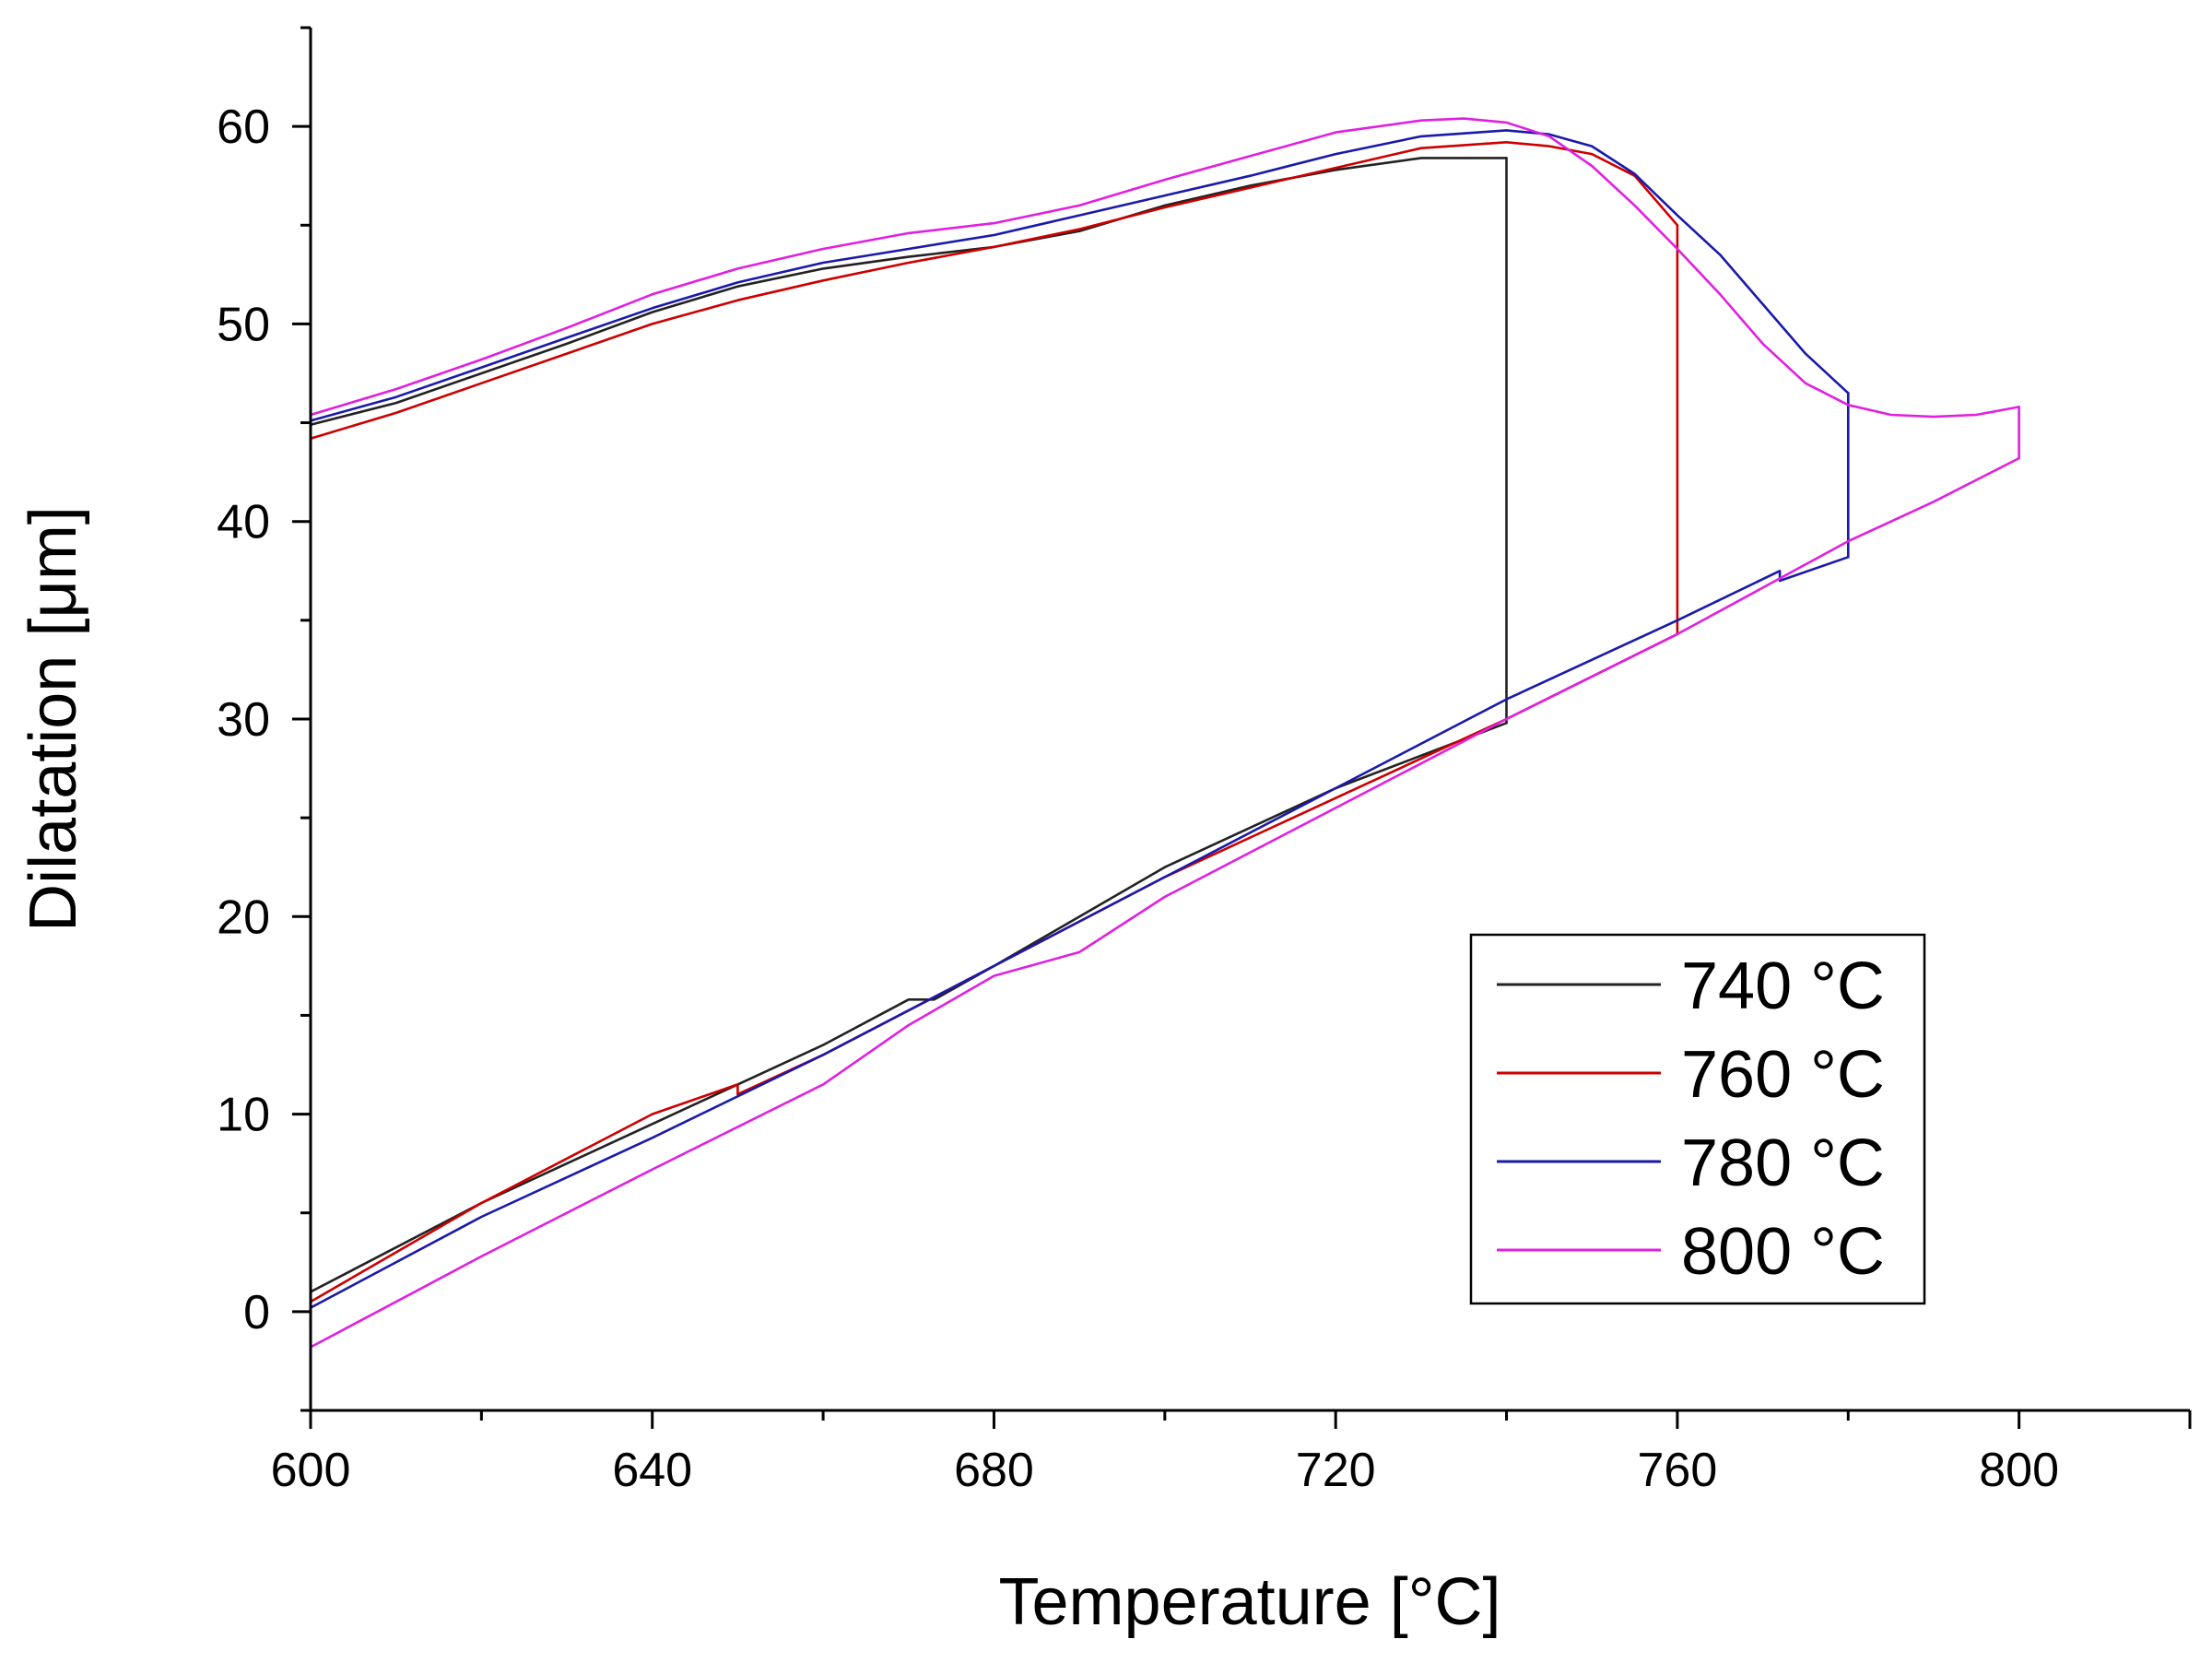 This screenshot has width=2212, height=1663. Describe the element at coordinates (1250, 1602) in the screenshot. I see `x-axis-title: Temperature [°C]` at that location.